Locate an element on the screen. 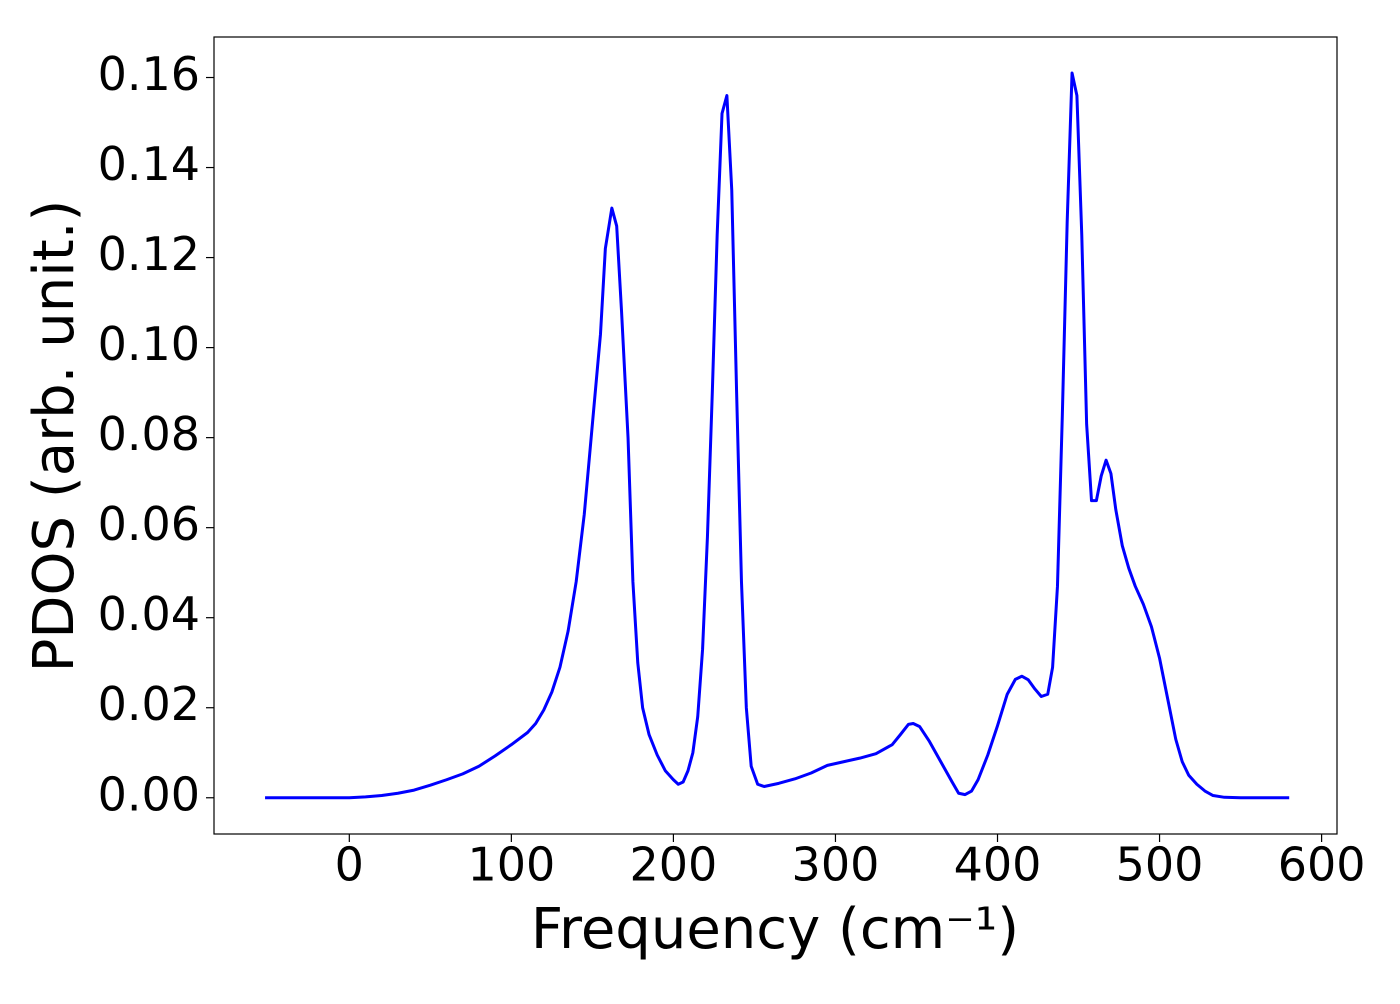 The width and height of the screenshot is (1400, 1004). x-tick-label: 600 is located at coordinates (1322, 865).